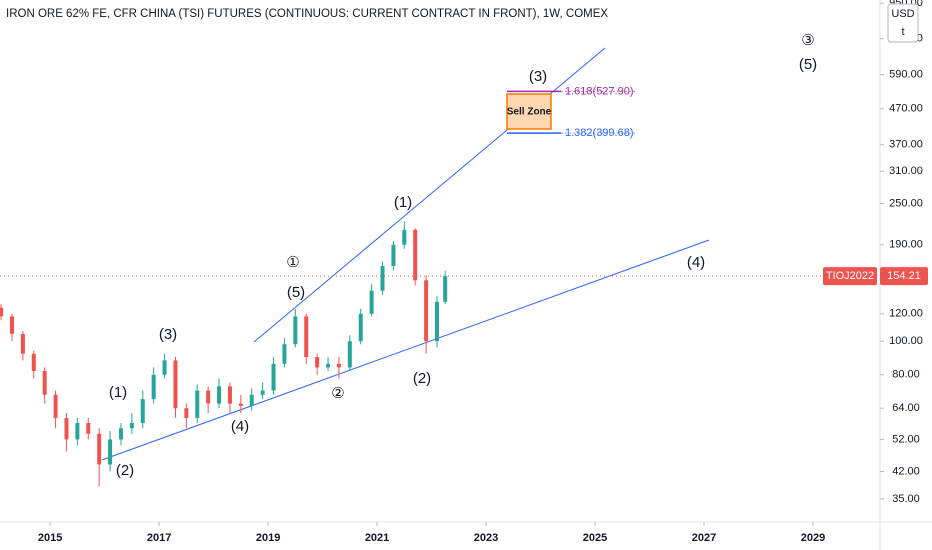 This screenshot has width=932, height=550. What do you see at coordinates (902, 14) in the screenshot?
I see `currency-label: USD` at bounding box center [902, 14].